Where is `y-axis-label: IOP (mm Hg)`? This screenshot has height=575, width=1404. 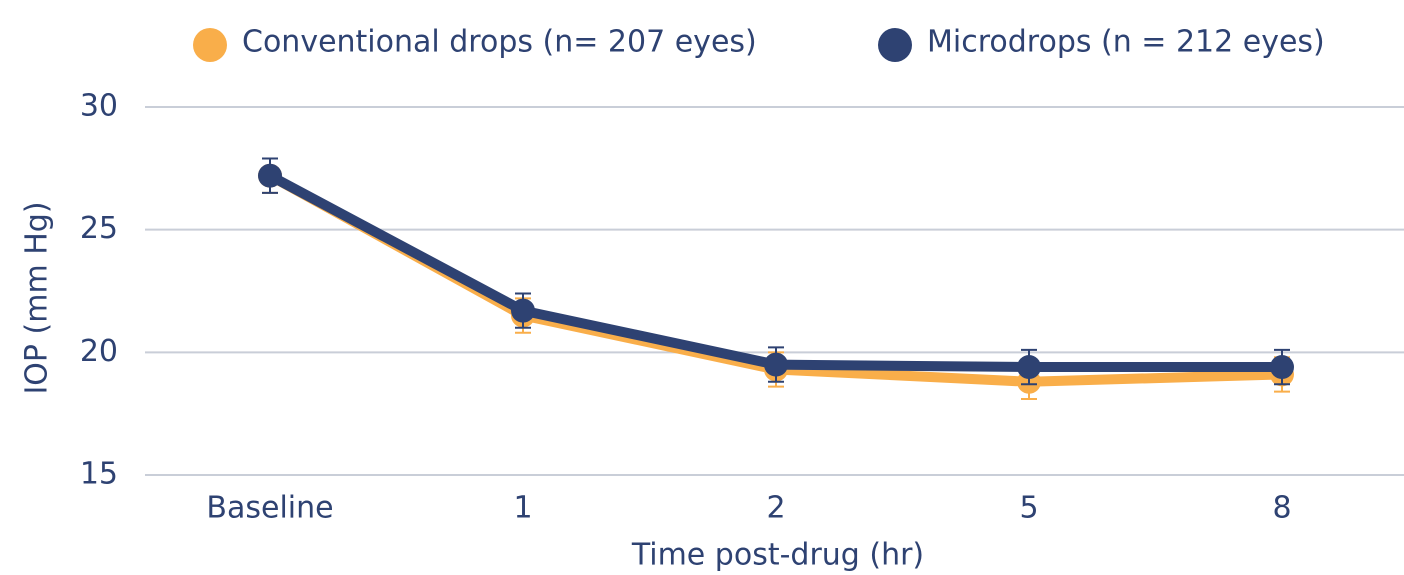
y-axis-label: IOP (mm Hg) is located at coordinates (37, 297).